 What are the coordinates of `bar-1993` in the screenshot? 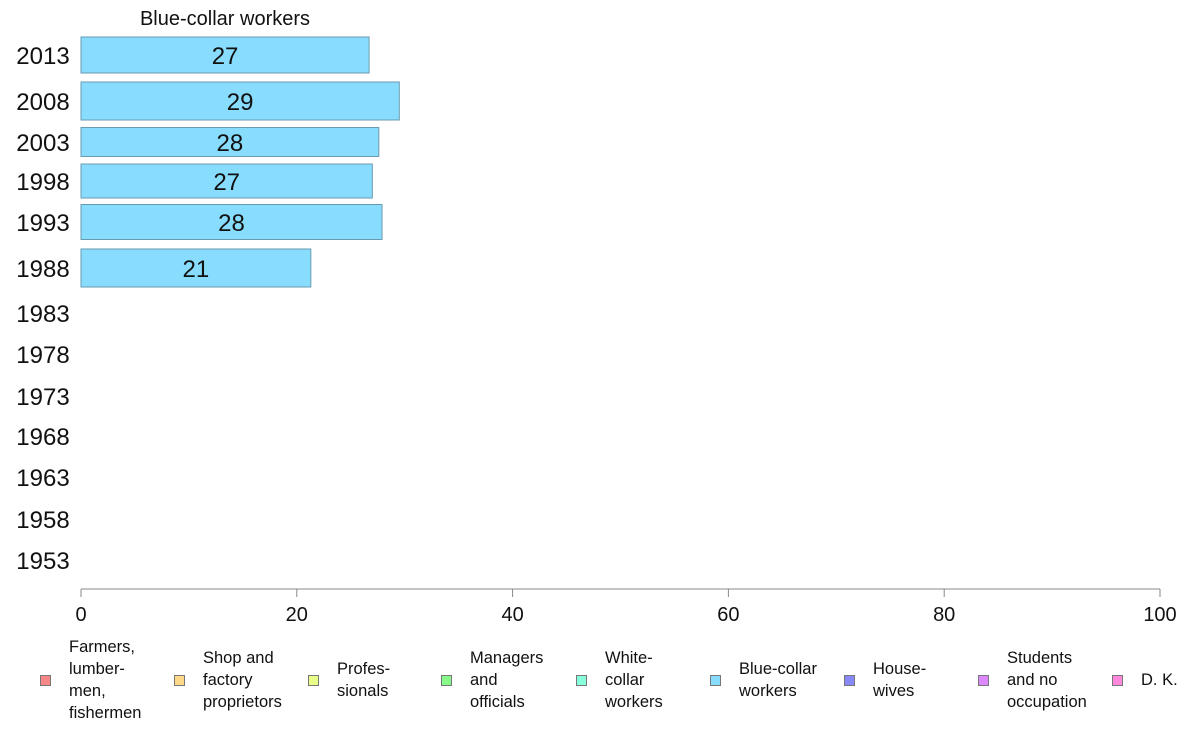 It's located at (231, 222).